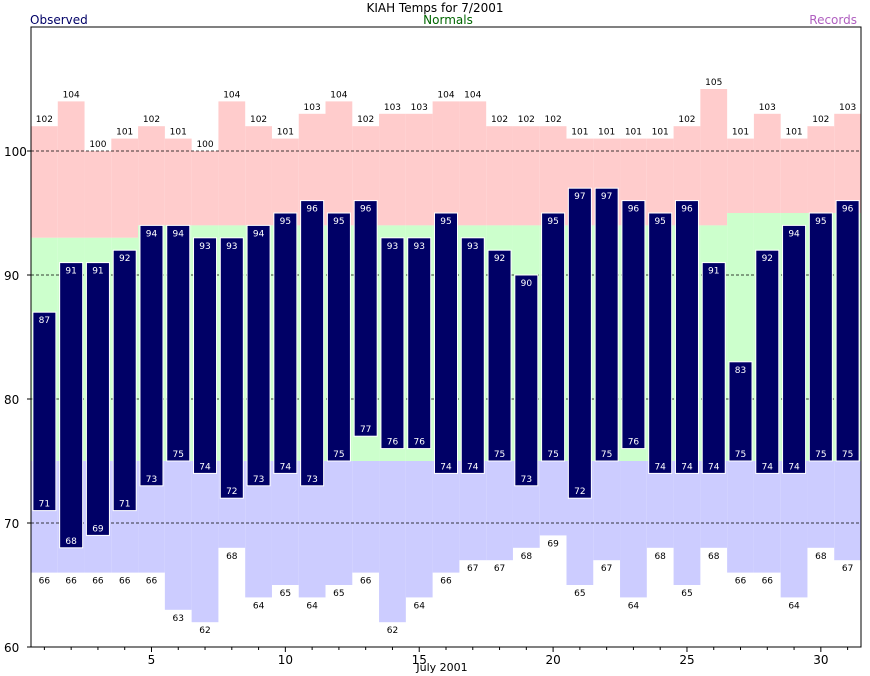 Image resolution: width=870 pixels, height=676 pixels. I want to click on observed-high-label: 87, so click(44, 321).